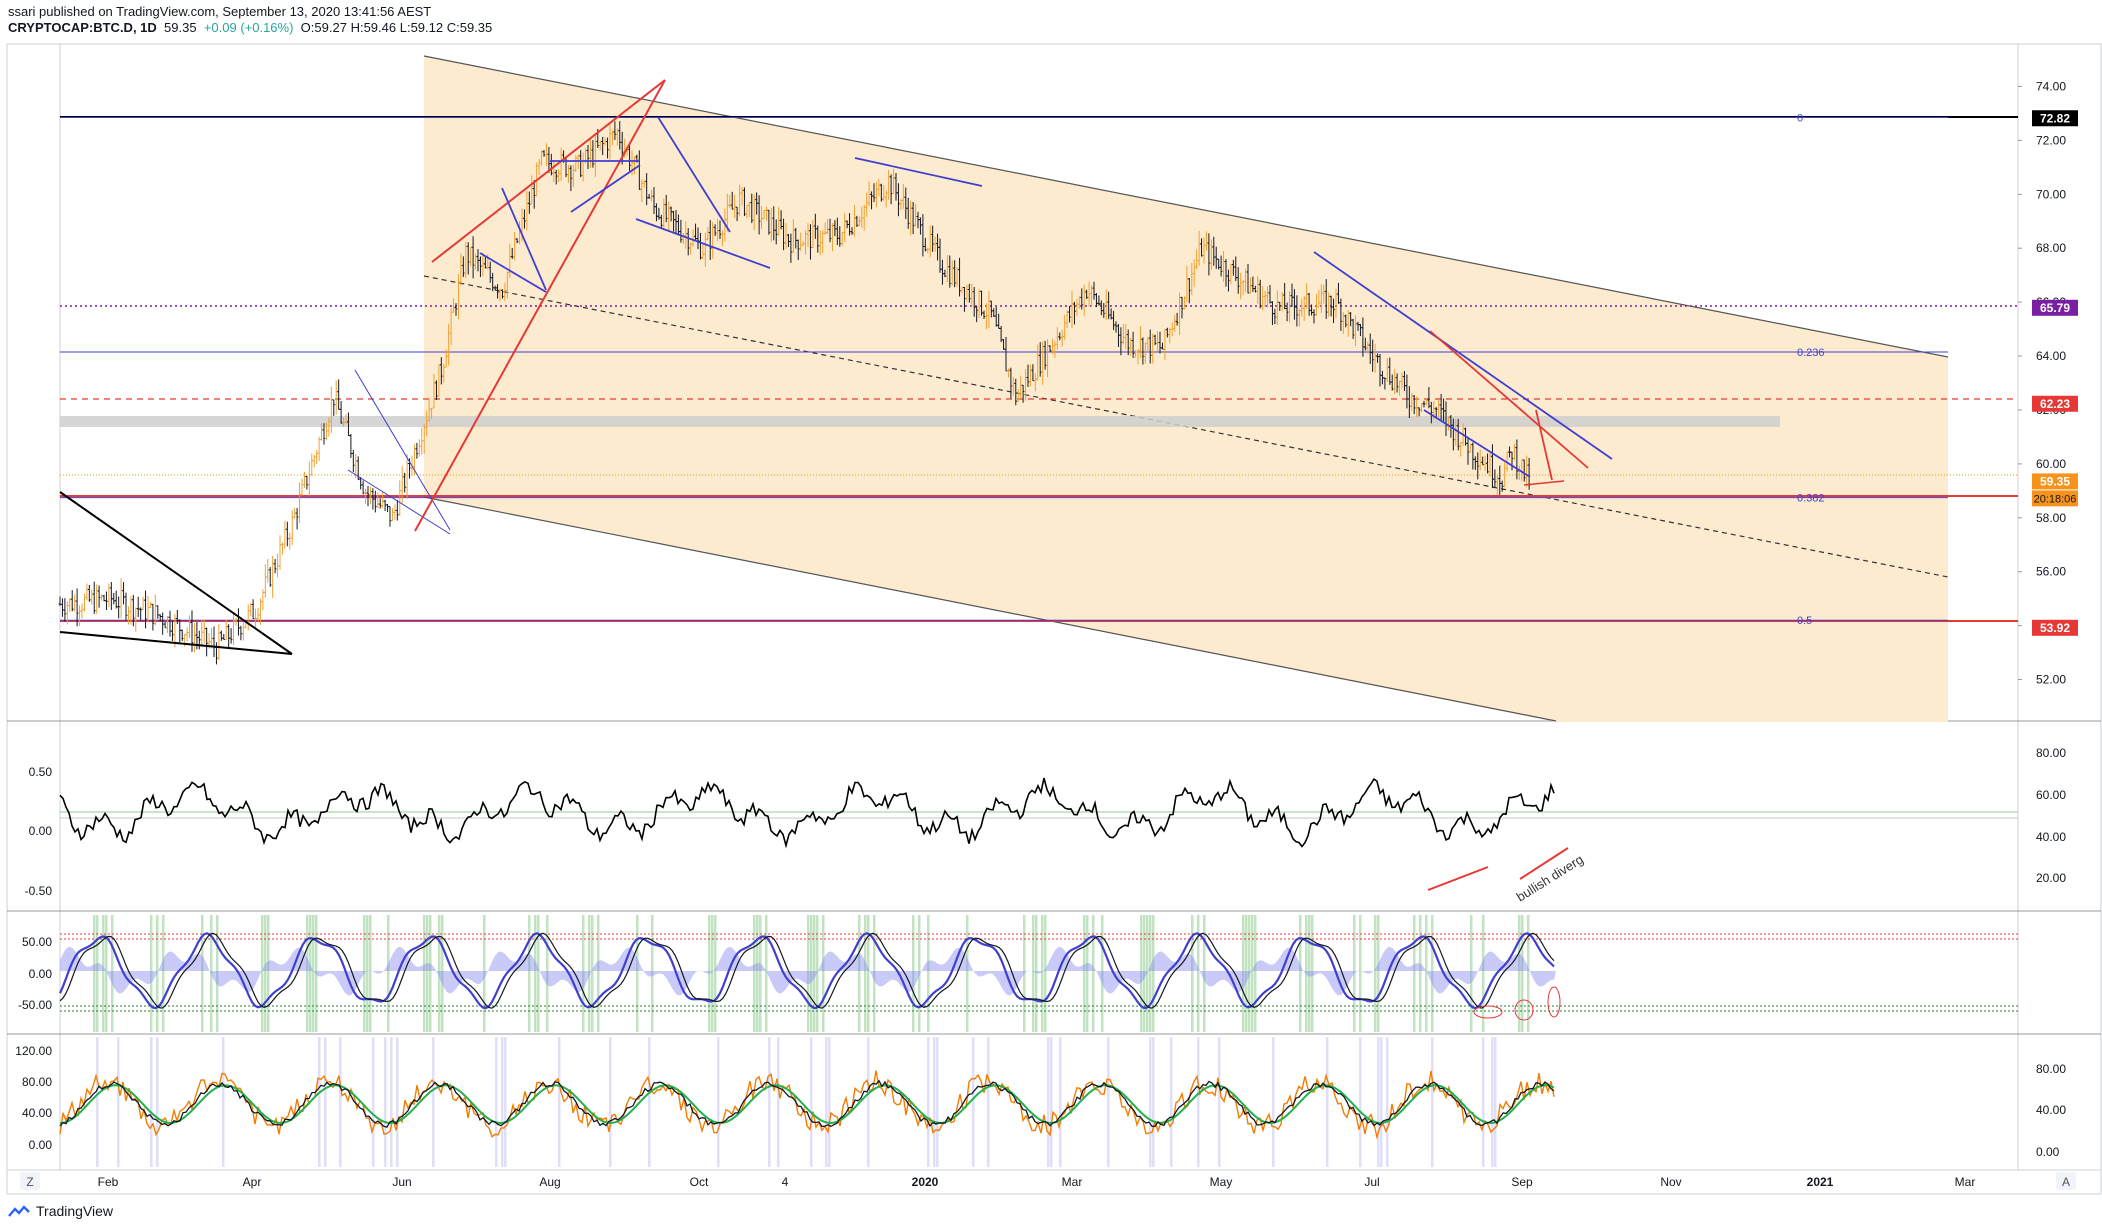 The width and height of the screenshot is (2102, 1229). What do you see at coordinates (513, 272) in the screenshot?
I see `flag-2-lower` at bounding box center [513, 272].